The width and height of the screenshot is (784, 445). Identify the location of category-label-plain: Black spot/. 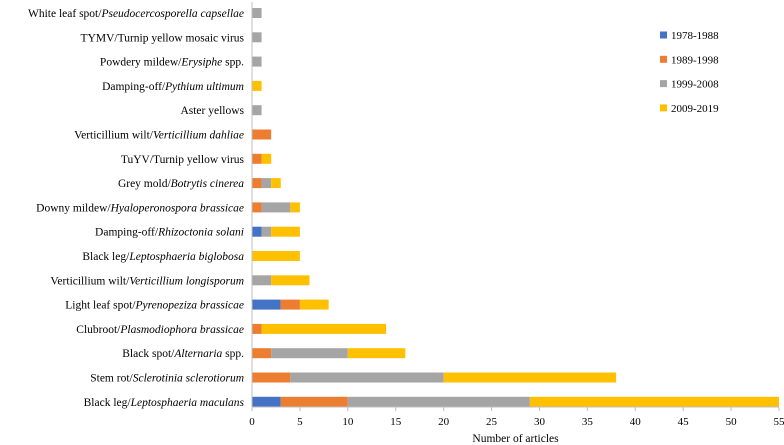
(148, 354).